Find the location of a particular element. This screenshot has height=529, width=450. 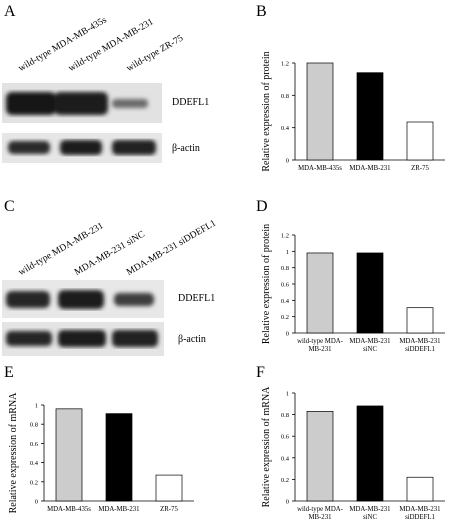

y-tick-label-f-5: 1 is located at coordinates (287, 394).